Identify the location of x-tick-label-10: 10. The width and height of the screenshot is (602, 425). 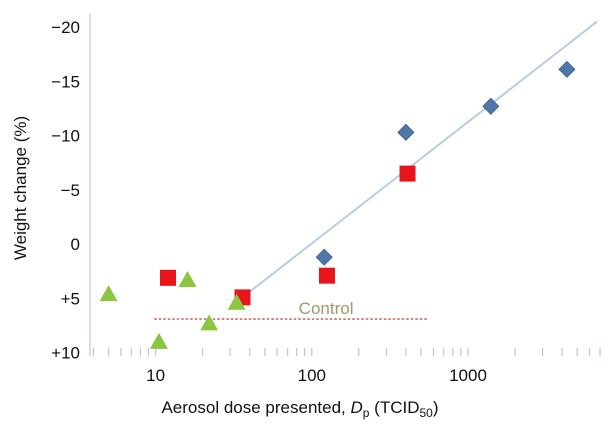
(155, 375).